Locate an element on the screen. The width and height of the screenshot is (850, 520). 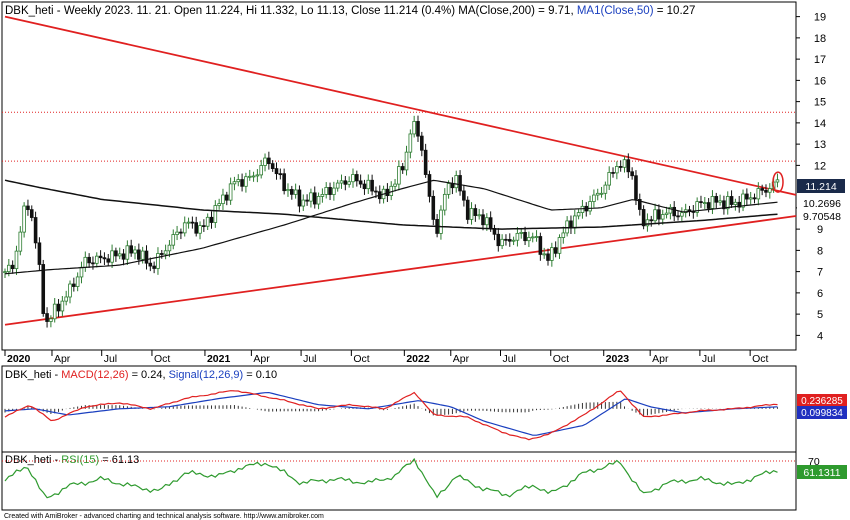
y-tick-label: 12 is located at coordinates (820, 166).